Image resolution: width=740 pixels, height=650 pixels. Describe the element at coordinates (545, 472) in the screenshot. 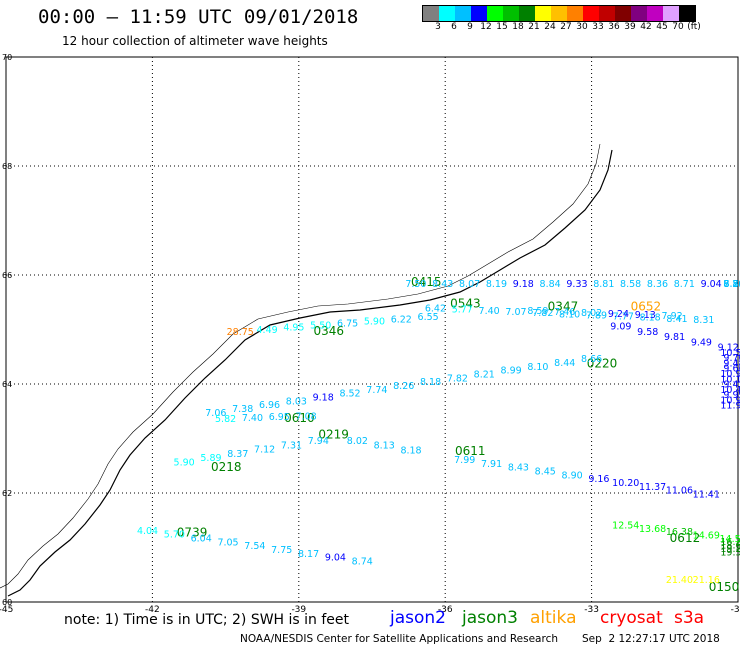

I see `wave-height-value: 8.45` at that location.